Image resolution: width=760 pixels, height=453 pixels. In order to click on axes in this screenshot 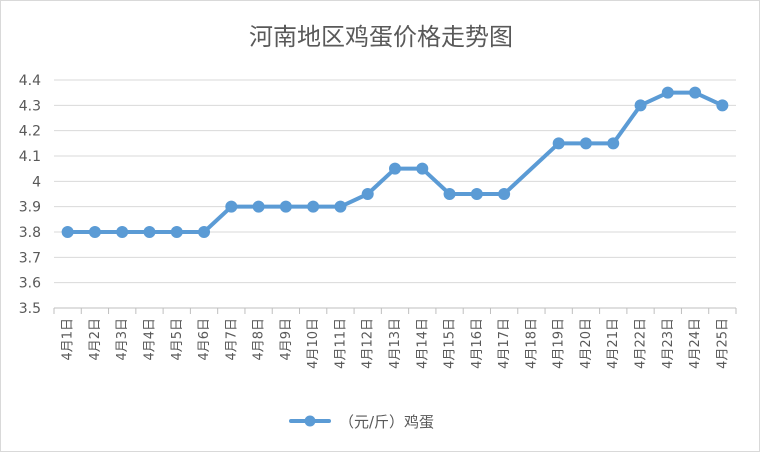, I will do `click(395, 310)`.